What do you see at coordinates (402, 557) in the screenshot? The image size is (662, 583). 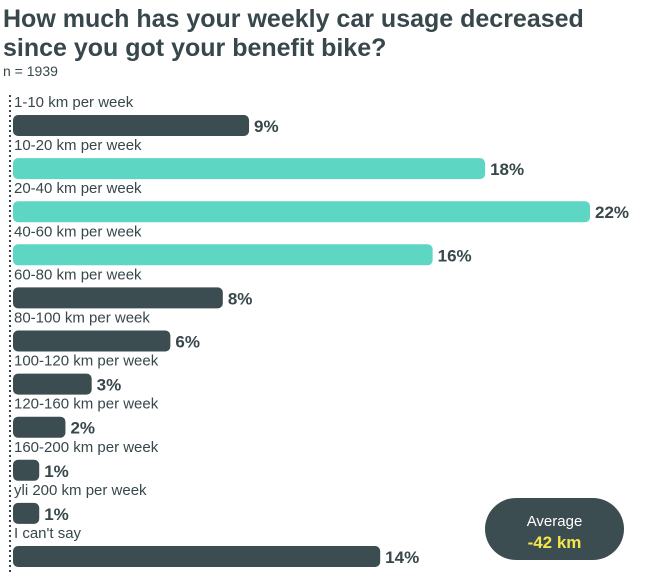 I see `data-label: 14%` at bounding box center [402, 557].